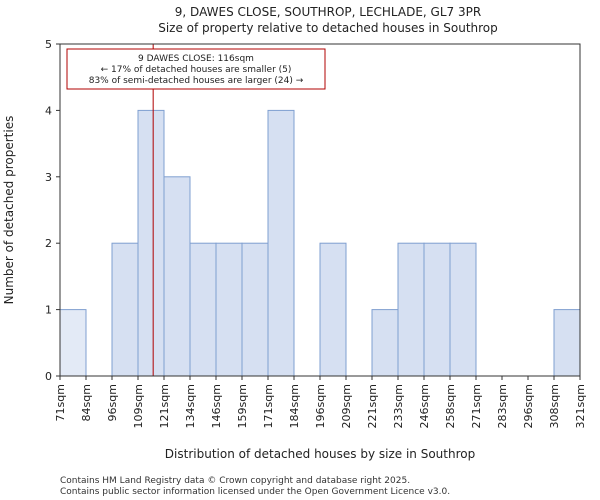 The width and height of the screenshot is (600, 500). Describe the element at coordinates (268, 406) in the screenshot. I see `x-tick-label: 171sqm` at that location.